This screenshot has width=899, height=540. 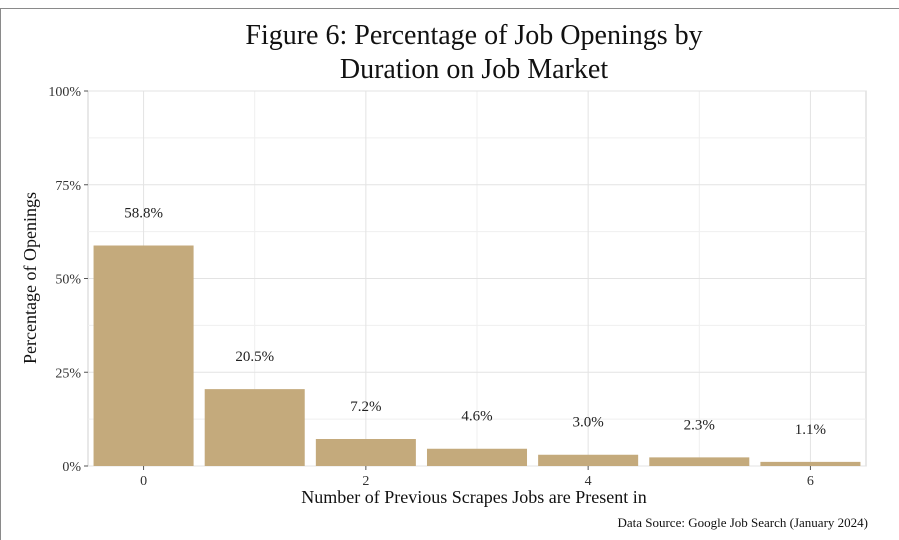 What do you see at coordinates (473, 35) in the screenshot?
I see `chart-title-line-1: Figure 6: Percentage of Job Openings by` at bounding box center [473, 35].